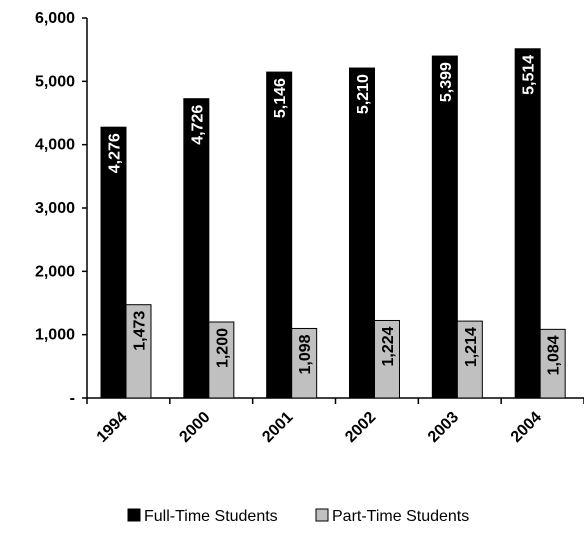  I want to click on y-tick-label: 4,000, so click(55, 145).